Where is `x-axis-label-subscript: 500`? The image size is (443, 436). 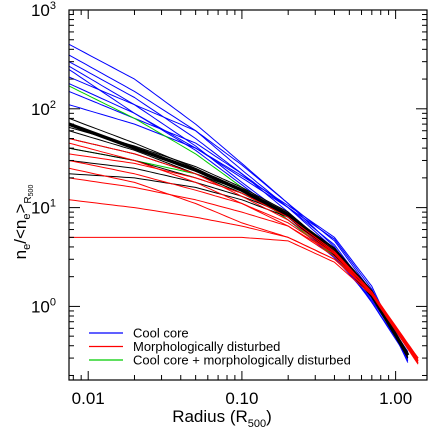
x-axis-label-subscript: 500 is located at coordinates (257, 424).